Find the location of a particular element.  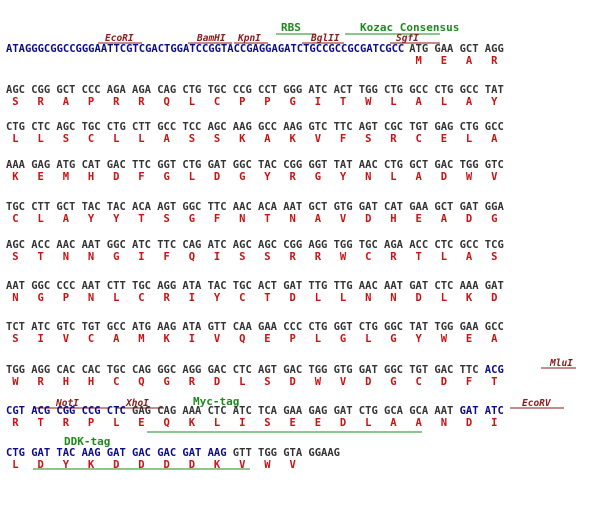

codon: ATA is located at coordinates (192, 286).